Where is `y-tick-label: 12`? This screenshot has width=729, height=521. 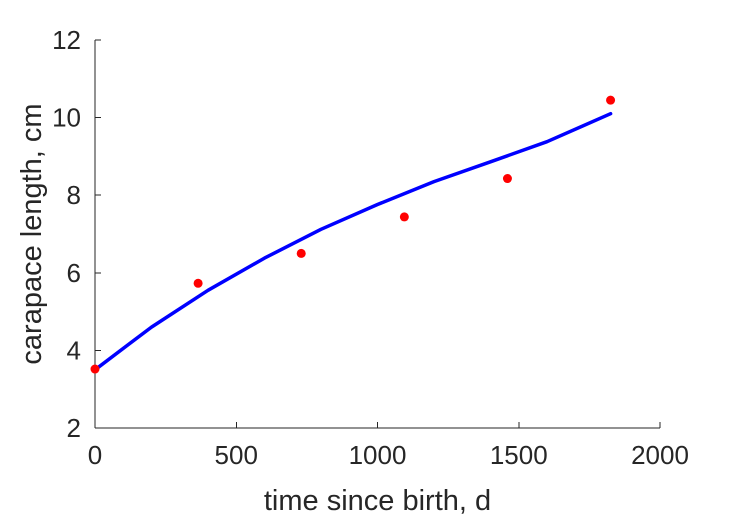
y-tick-label: 12 is located at coordinates (66, 40).